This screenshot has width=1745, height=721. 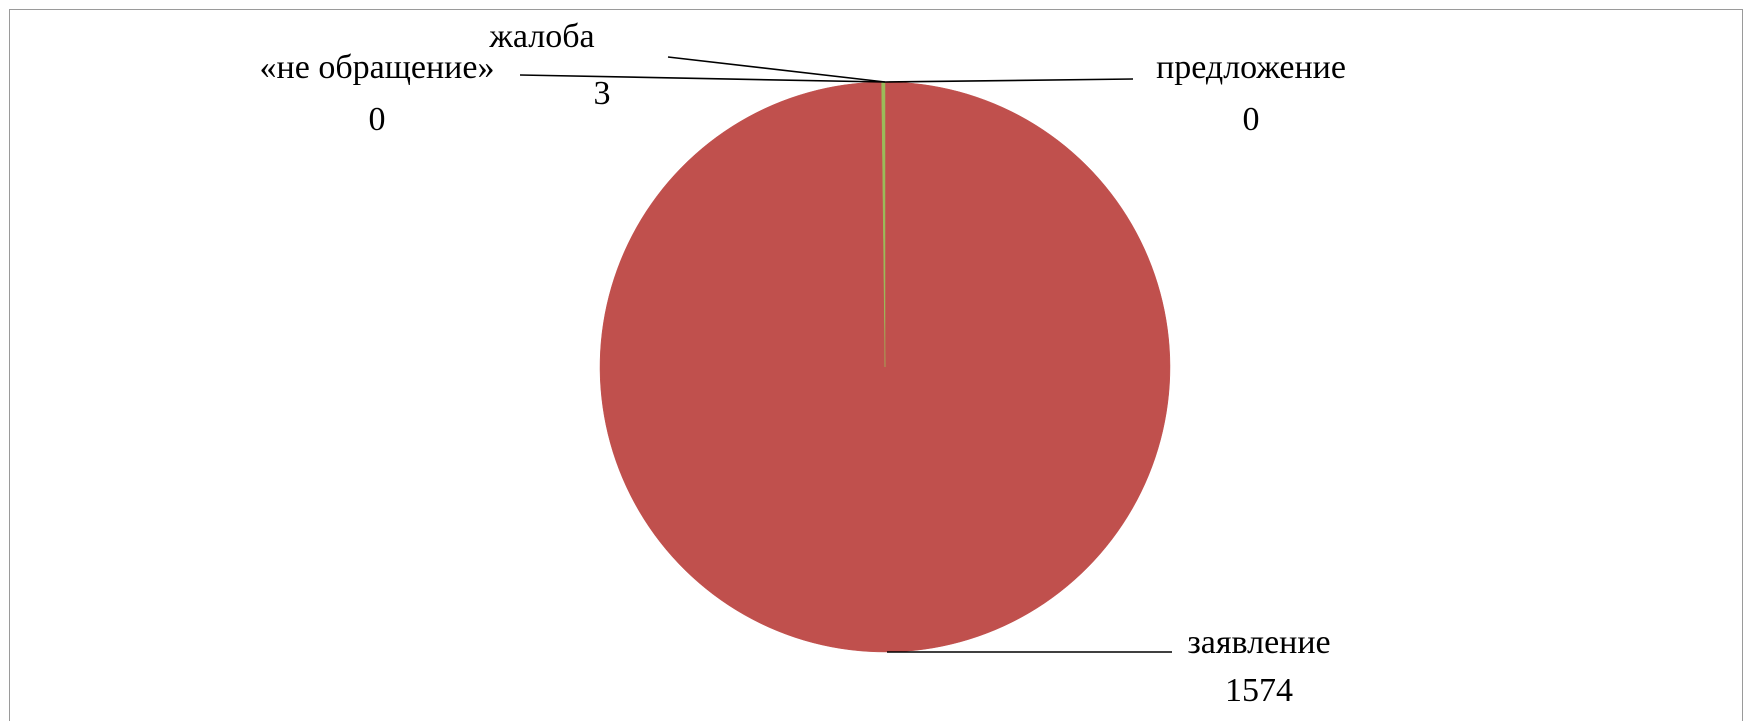 I want to click on label-name-zayavlenie: заявление, so click(x=1258, y=642).